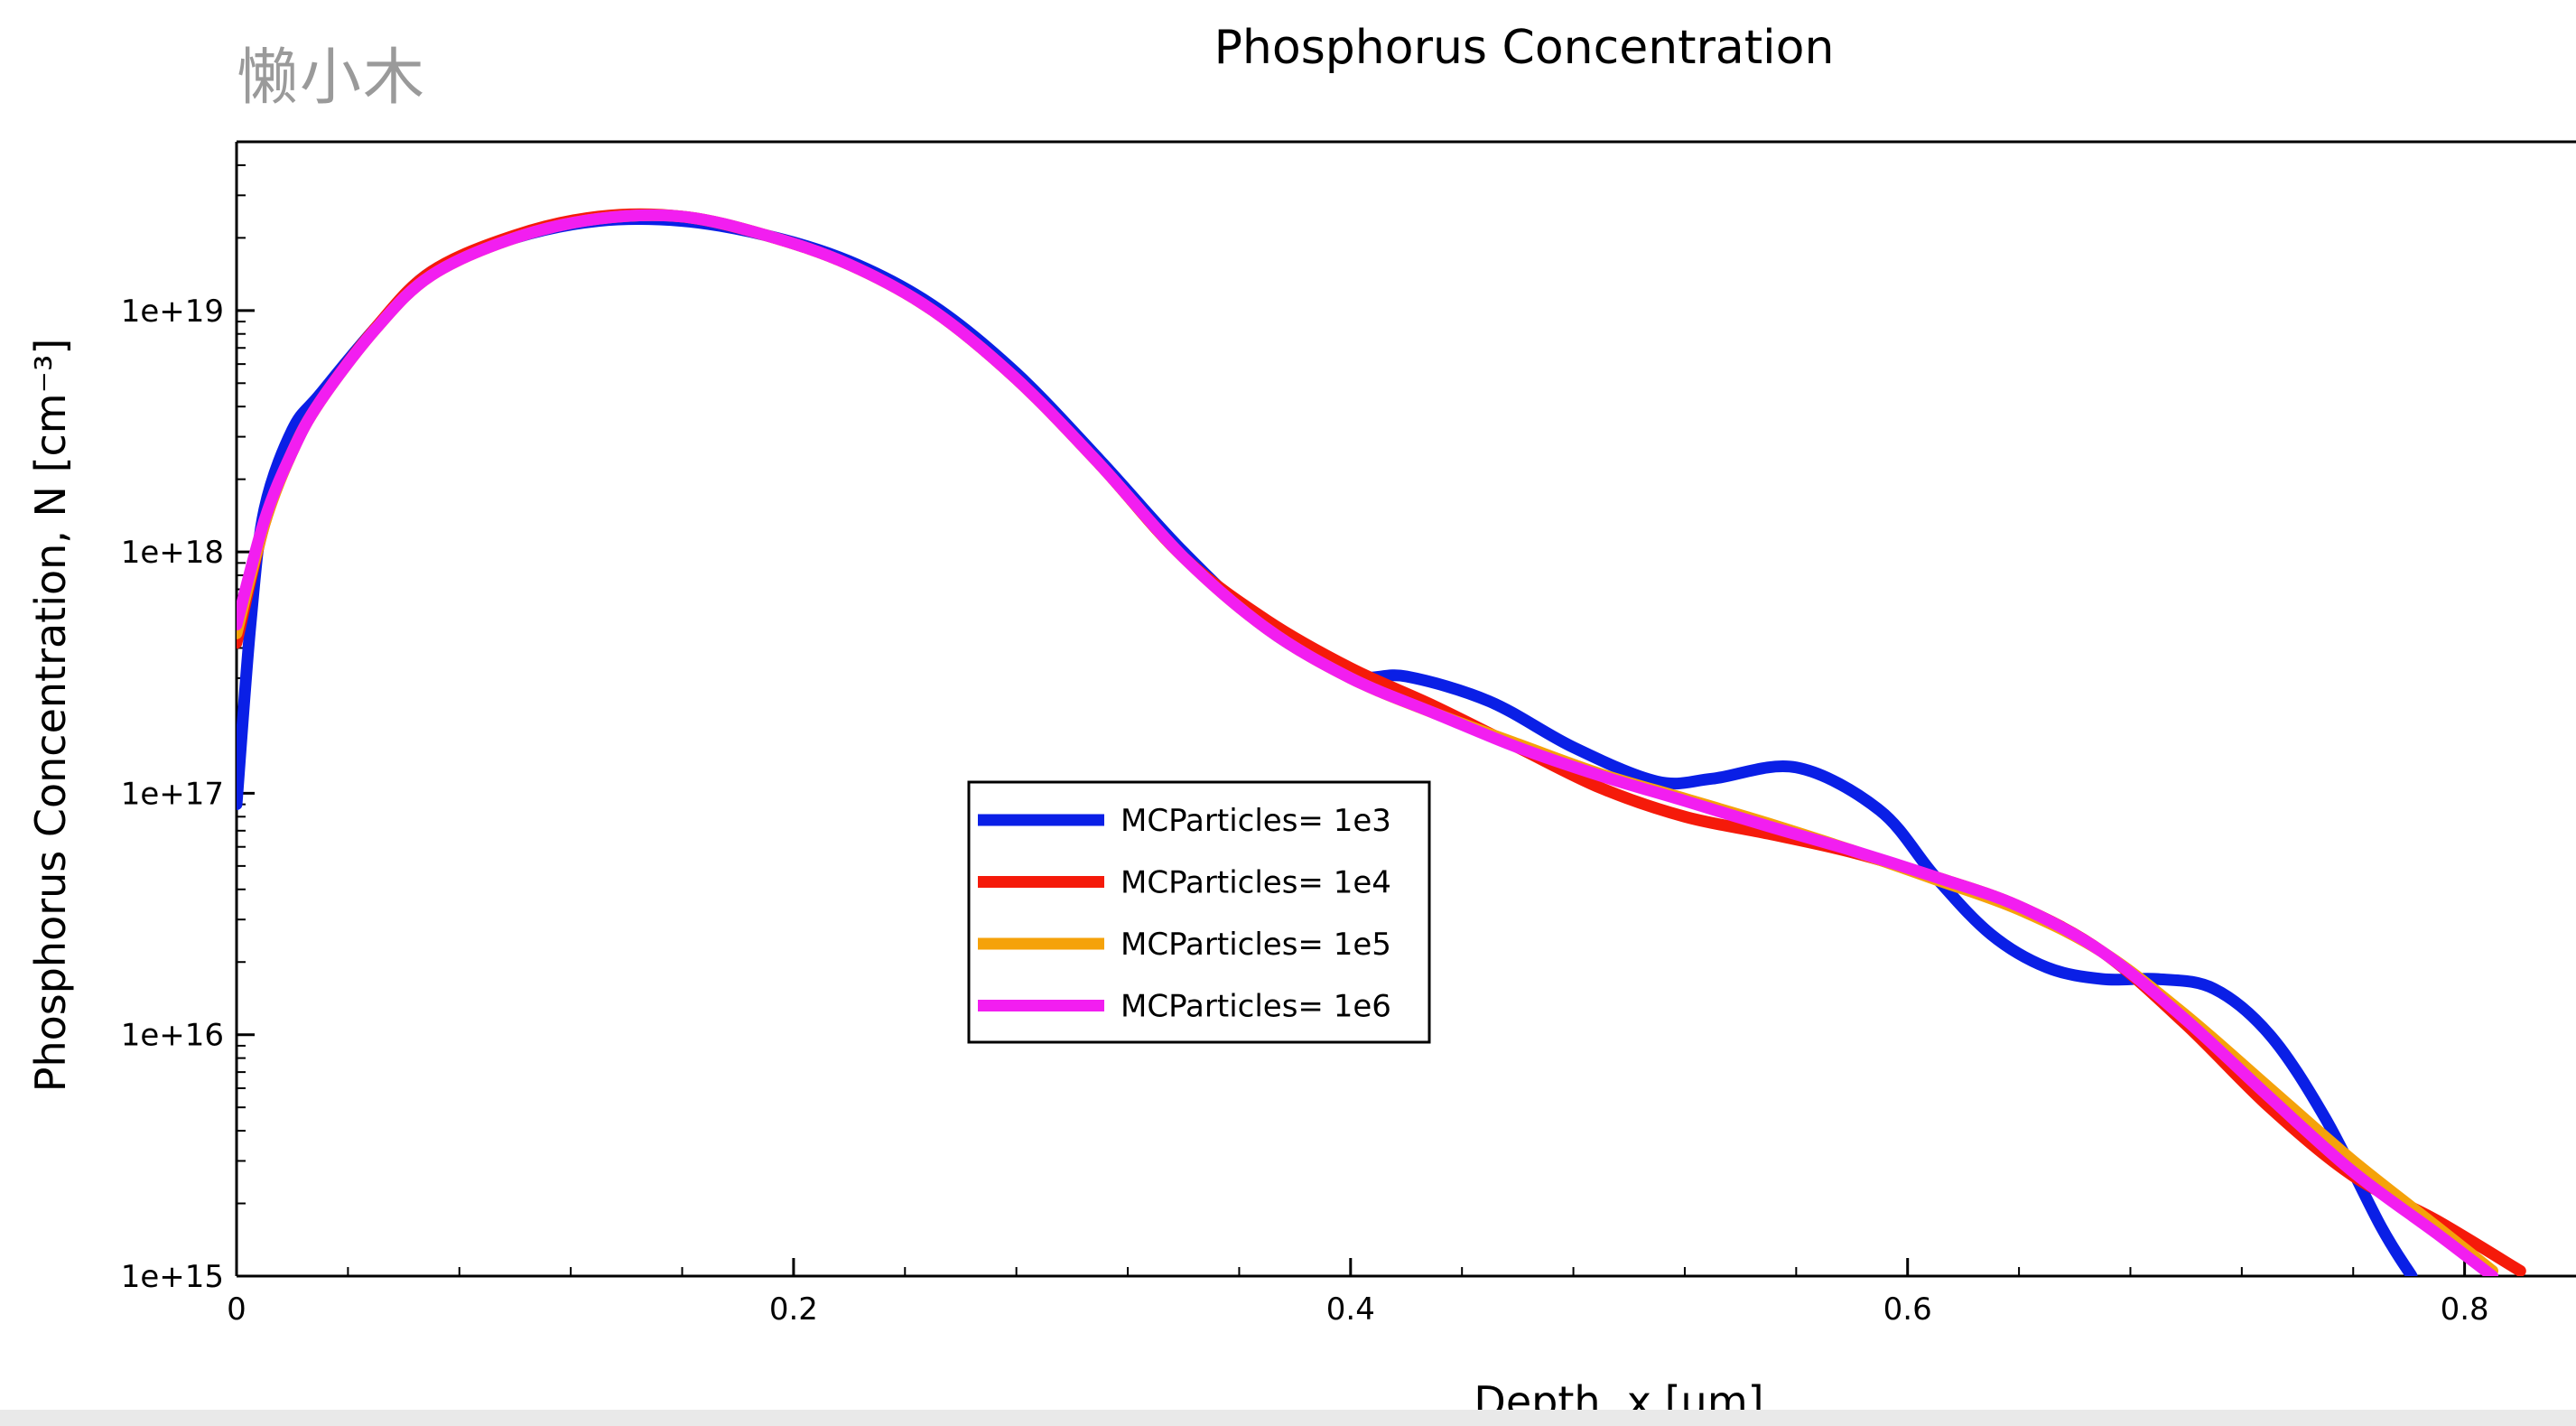  I want to click on legend-label: MCParticles= 1e3, so click(1256, 821).